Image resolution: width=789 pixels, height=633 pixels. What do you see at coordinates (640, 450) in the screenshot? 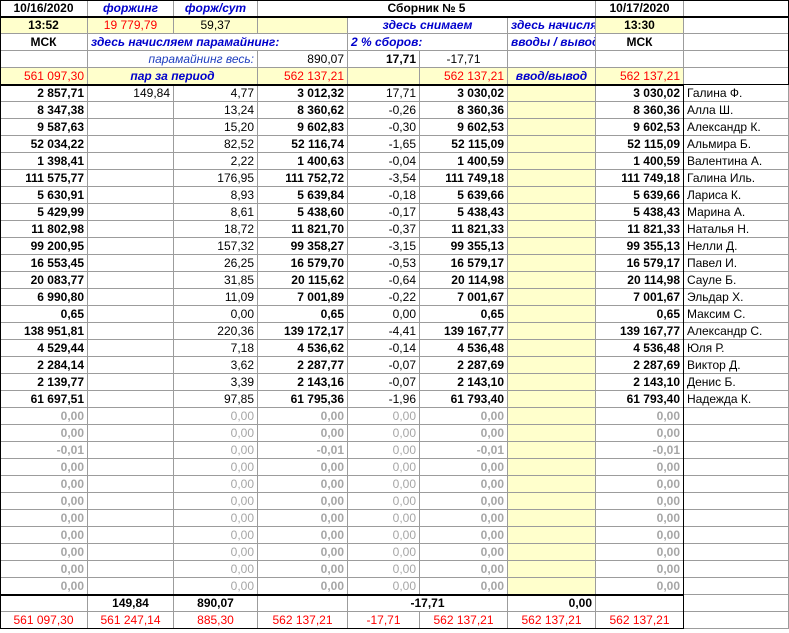
I see `row-22-balance-end: -0,01` at bounding box center [640, 450].